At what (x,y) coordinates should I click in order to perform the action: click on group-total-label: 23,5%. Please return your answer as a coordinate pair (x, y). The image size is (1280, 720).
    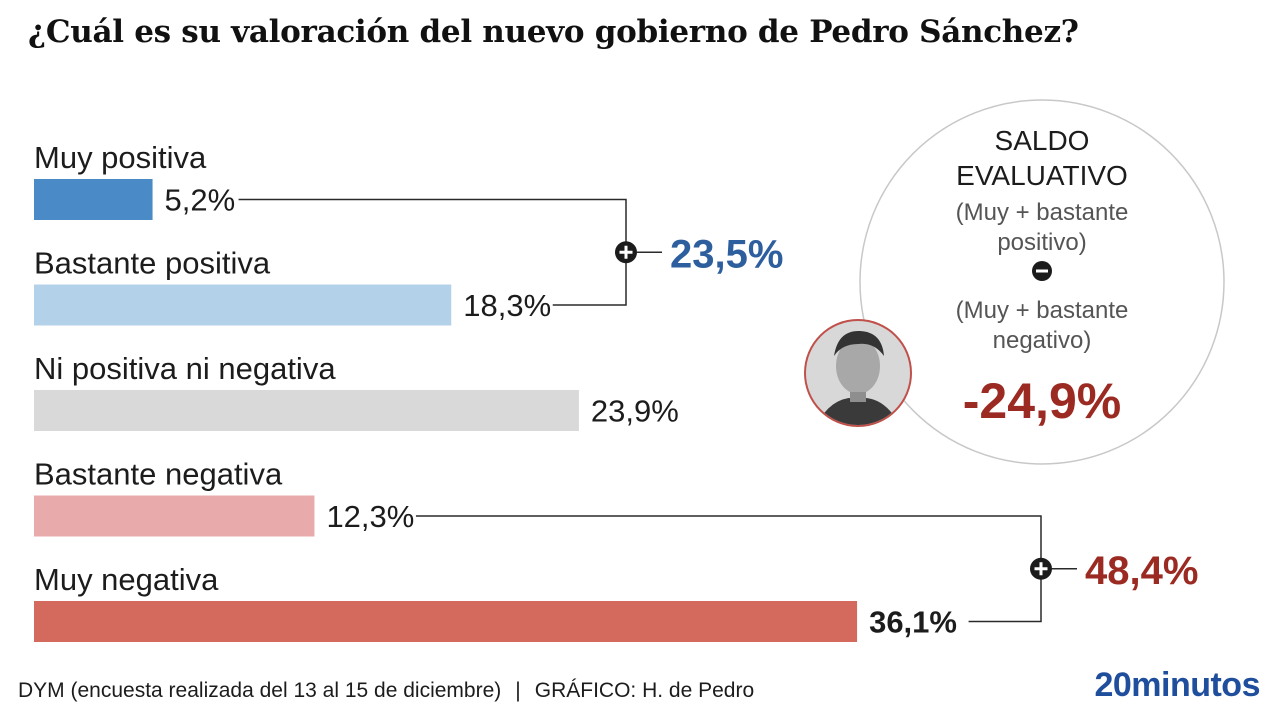
    Looking at the image, I should click on (726, 254).